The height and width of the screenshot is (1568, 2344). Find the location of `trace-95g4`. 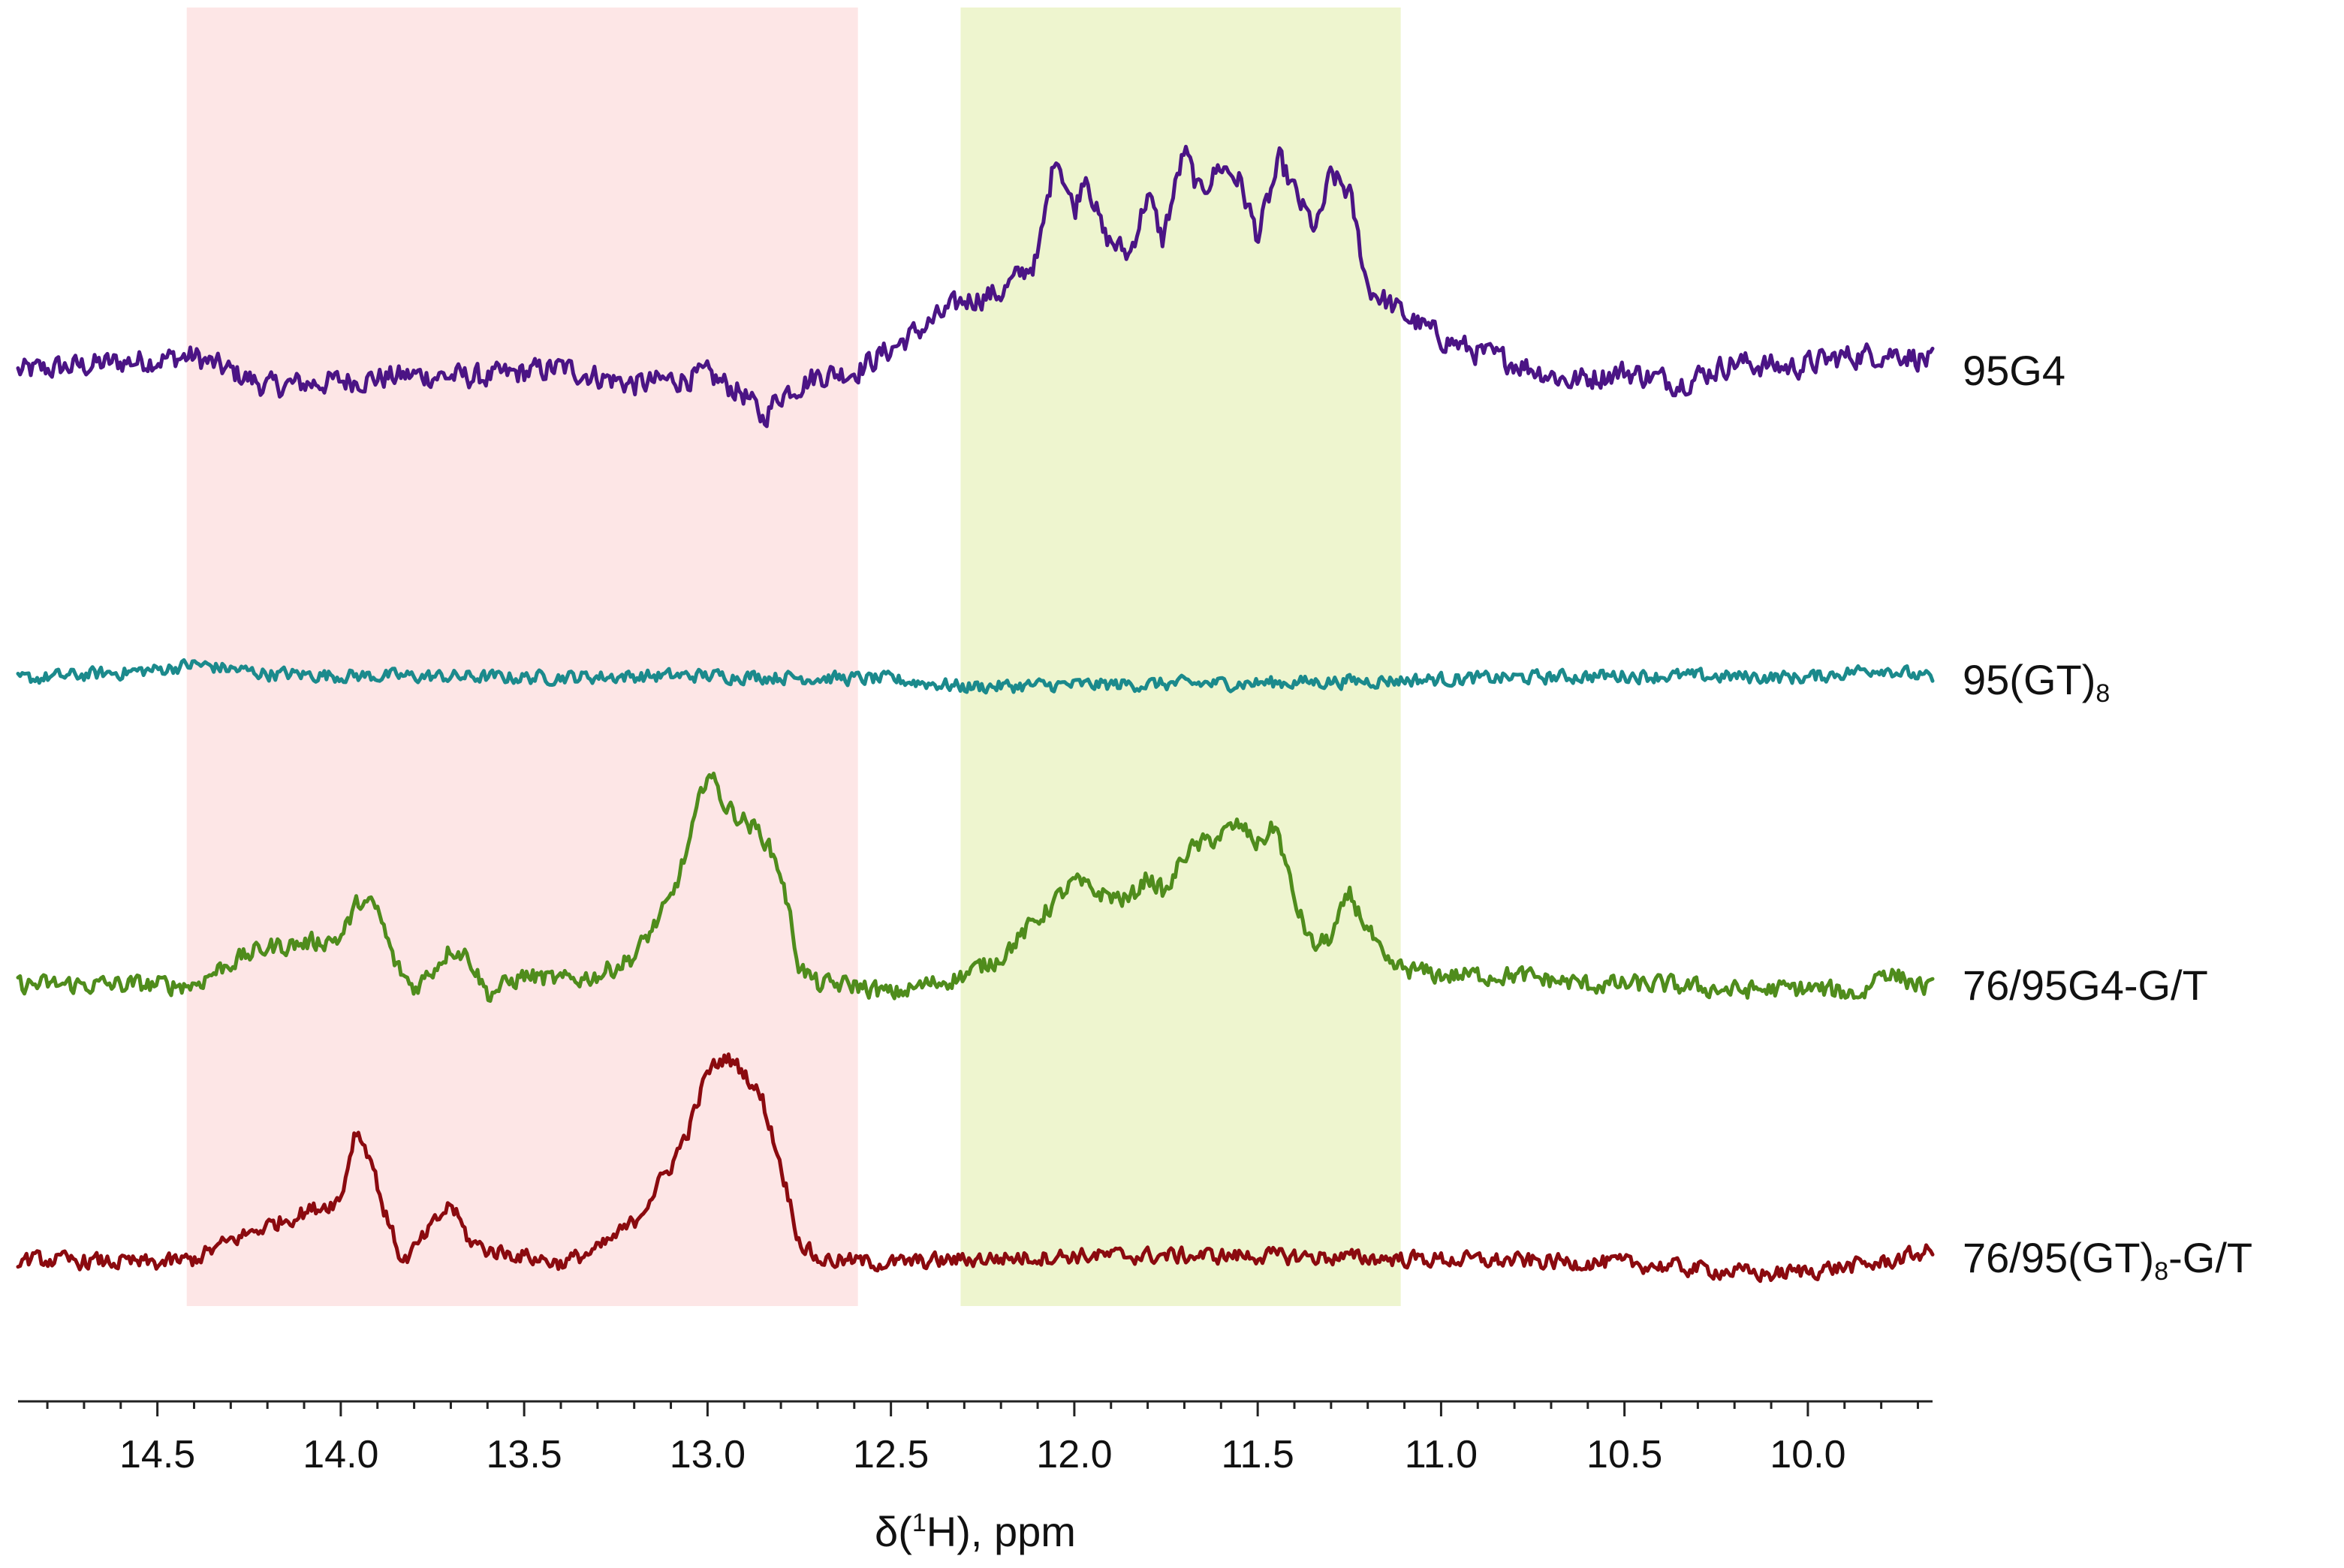

trace-95g4 is located at coordinates (976, 286).